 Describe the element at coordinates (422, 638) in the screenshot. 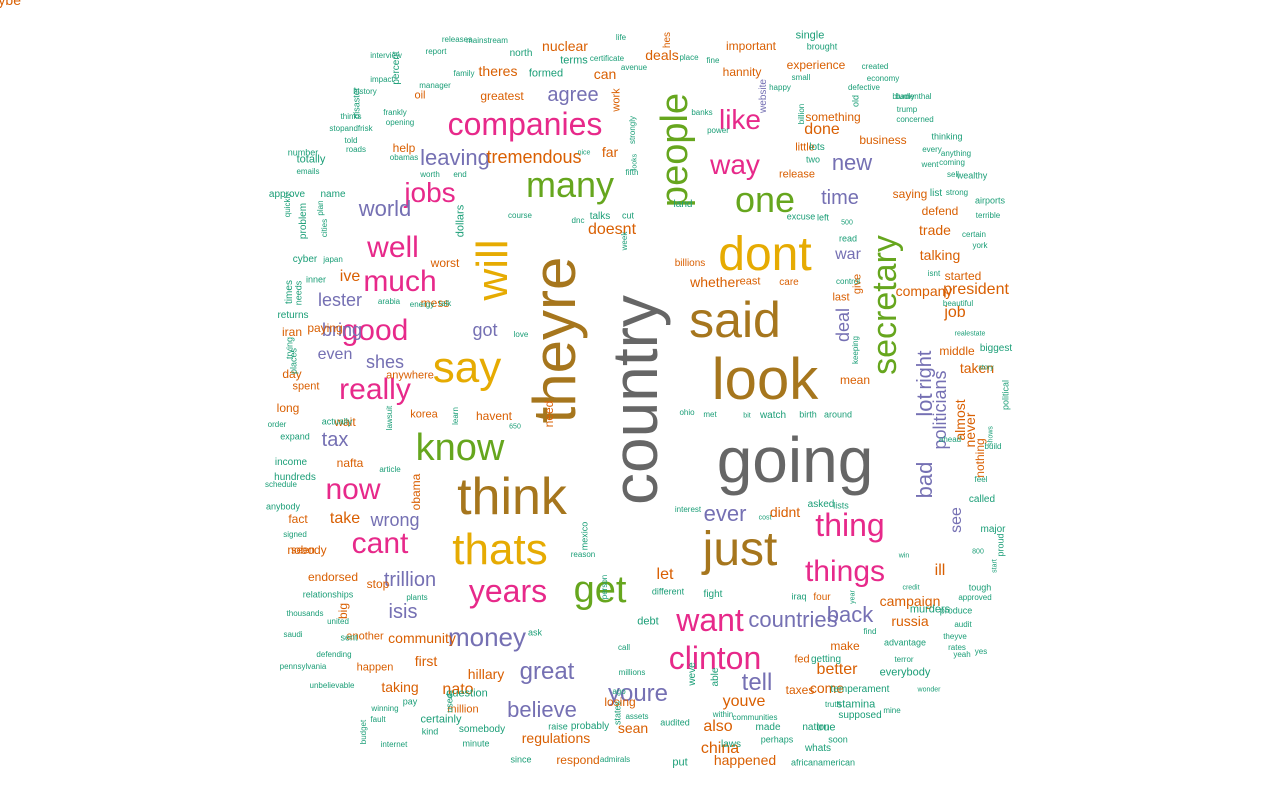

I see `word-community: community` at that location.